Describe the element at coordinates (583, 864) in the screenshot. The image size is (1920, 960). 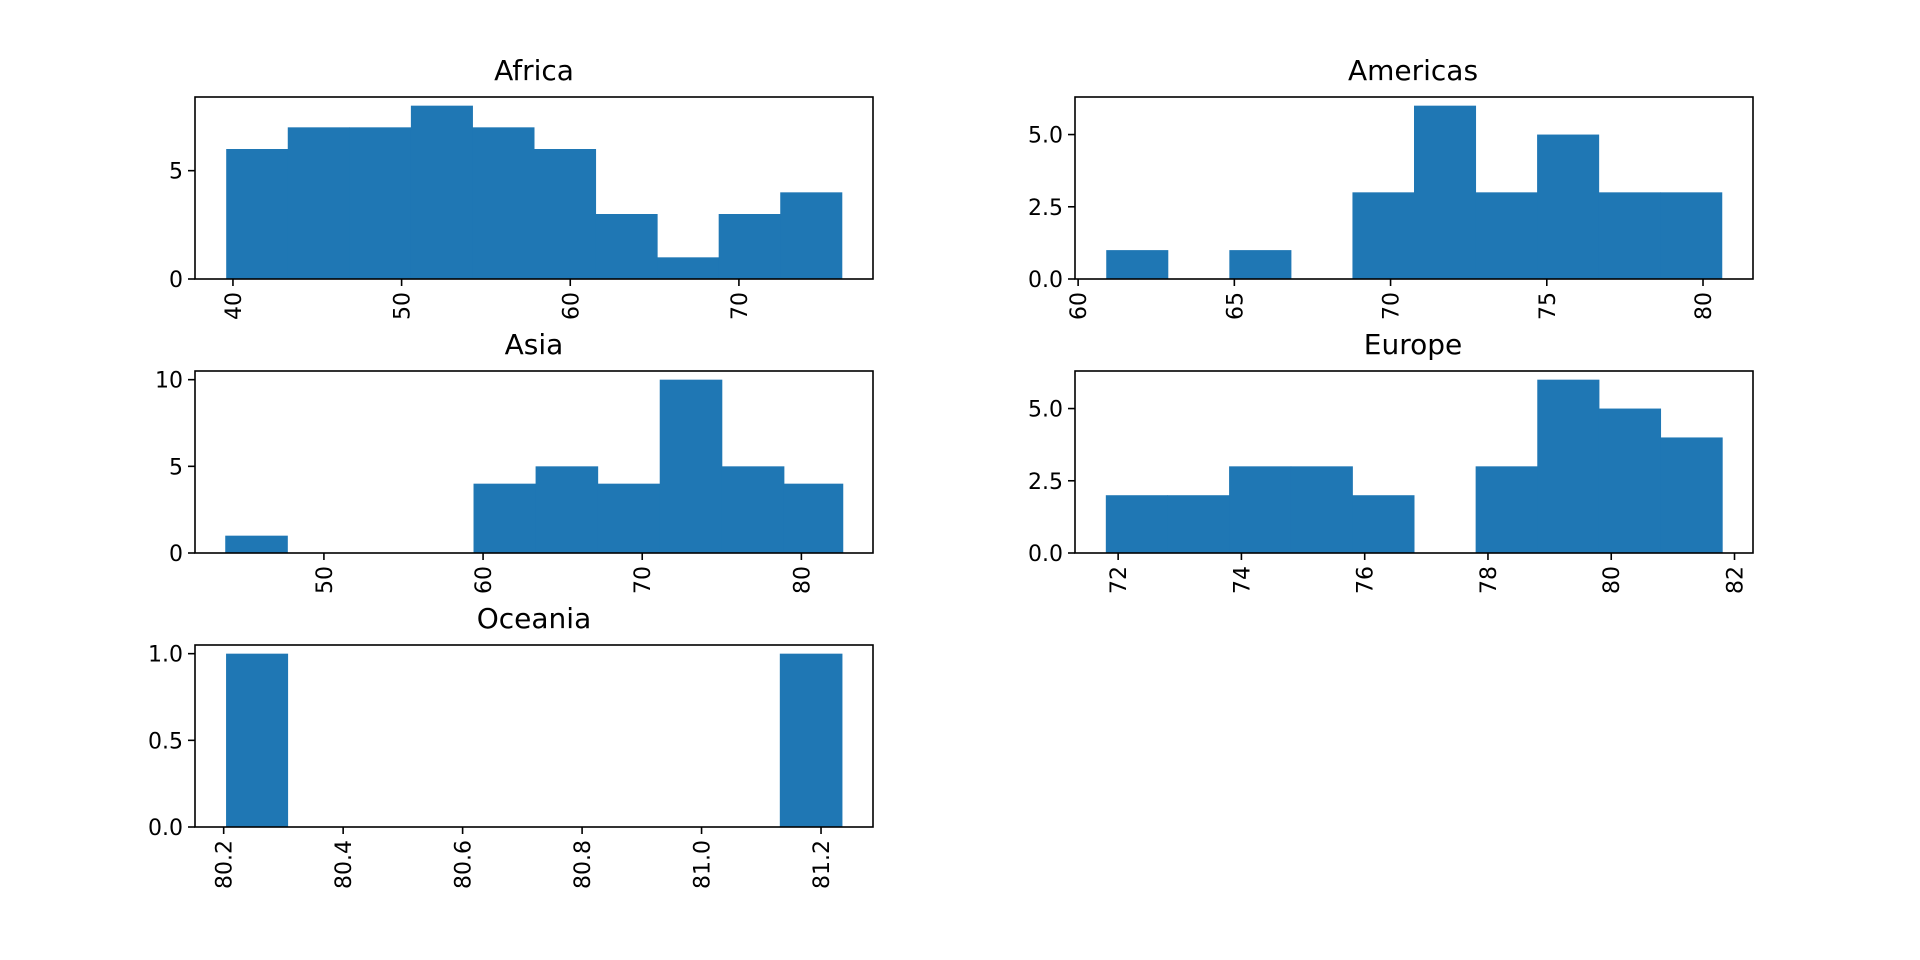
I see `x-tick-label: 80.8` at that location.